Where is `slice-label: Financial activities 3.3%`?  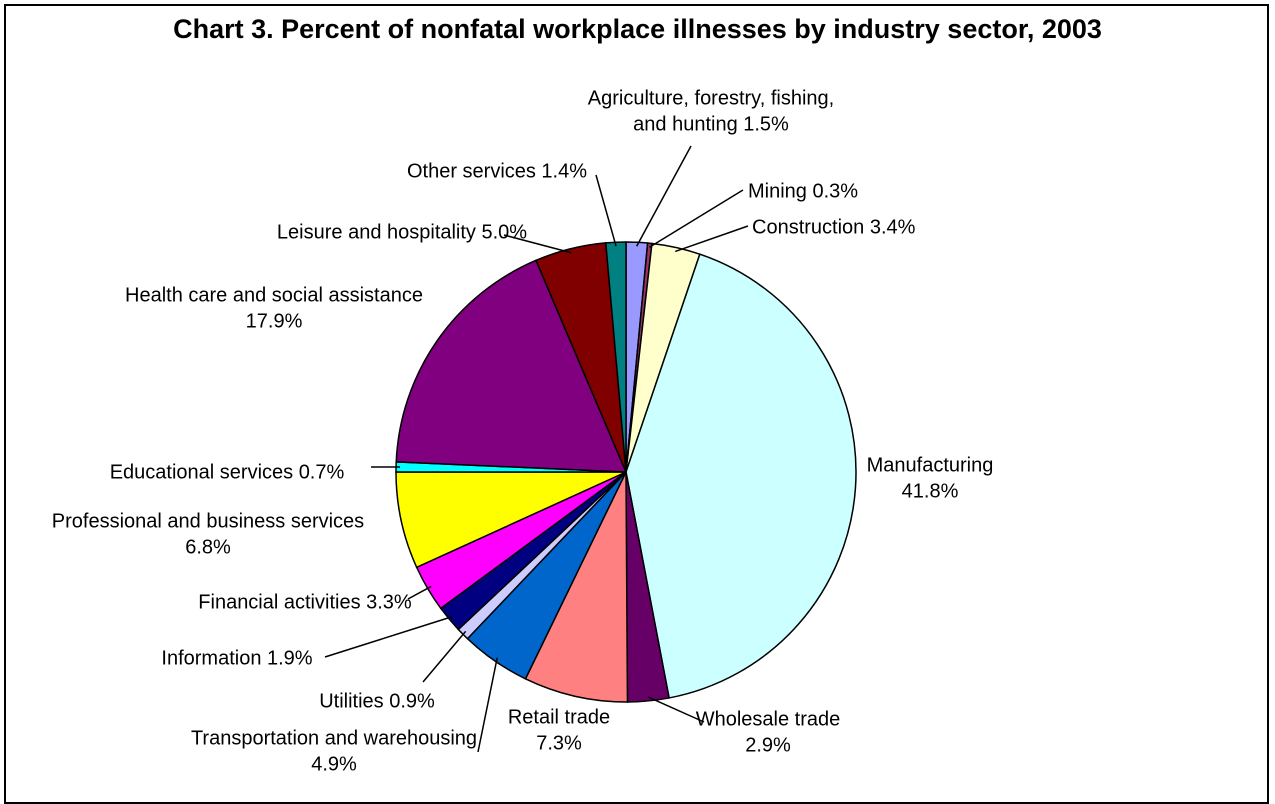
slice-label: Financial activities 3.3% is located at coordinates (305, 602).